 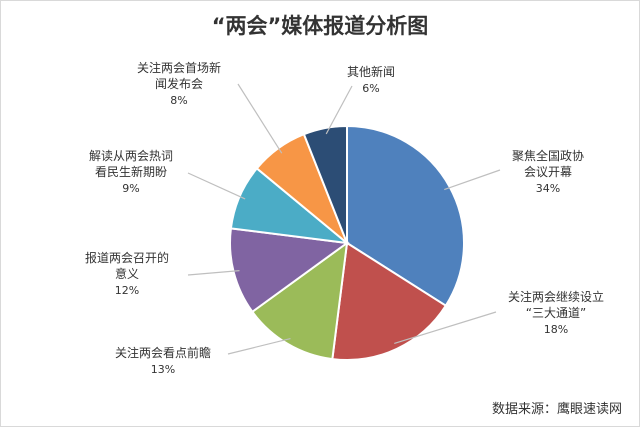 I want to click on slice-label: “三大通道”, so click(x=556, y=313).